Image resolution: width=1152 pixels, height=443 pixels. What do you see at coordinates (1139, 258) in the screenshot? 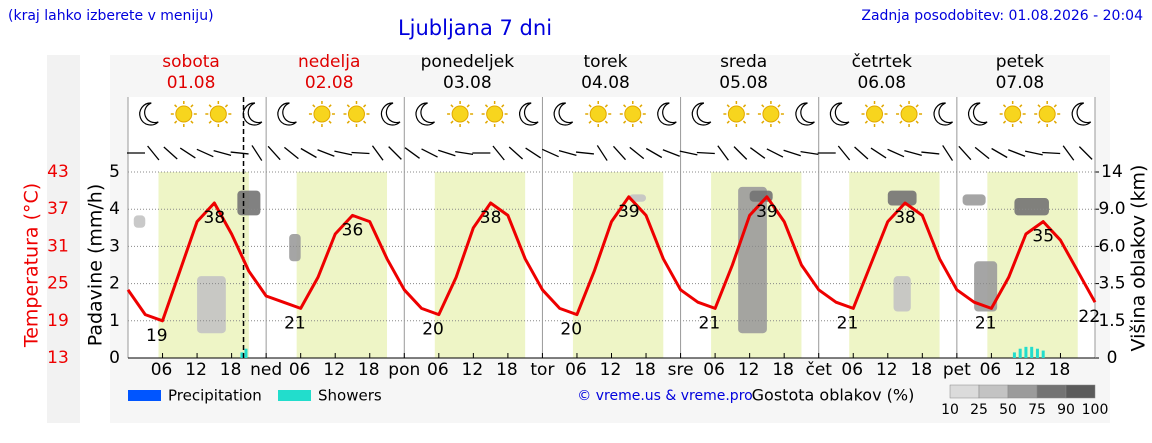
I see `y2-axis-label: Višina oblakov (km)` at bounding box center [1139, 258].